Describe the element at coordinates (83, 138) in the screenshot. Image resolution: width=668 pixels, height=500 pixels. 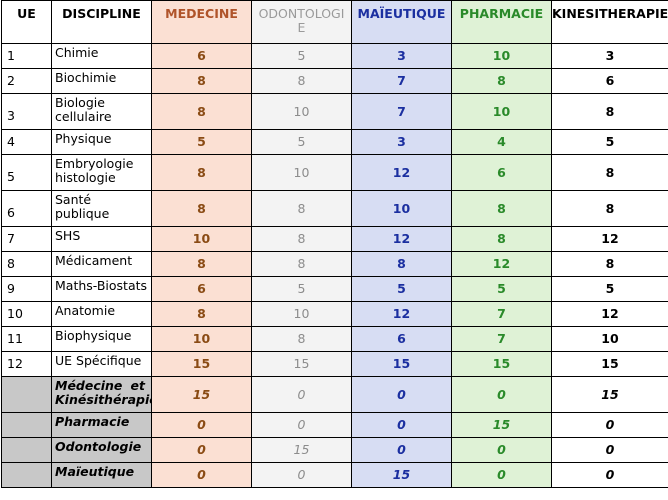
I see `discipline-line: Physique` at that location.